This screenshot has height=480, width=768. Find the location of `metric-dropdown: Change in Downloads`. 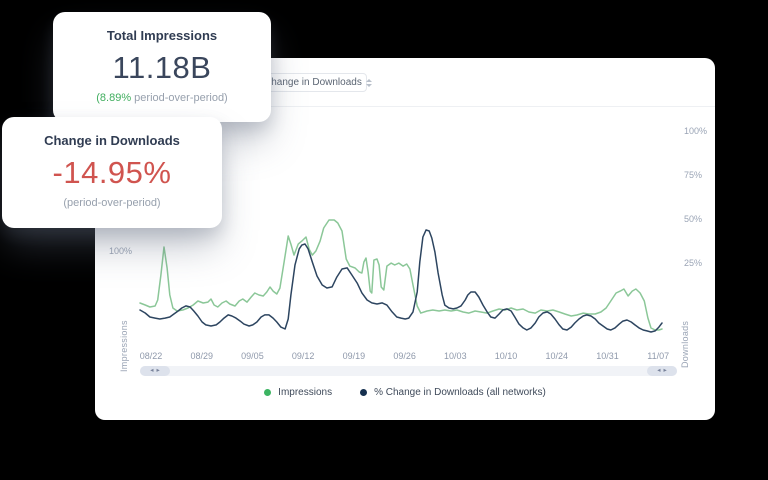

metric-dropdown: Change in Downloads is located at coordinates (313, 82).